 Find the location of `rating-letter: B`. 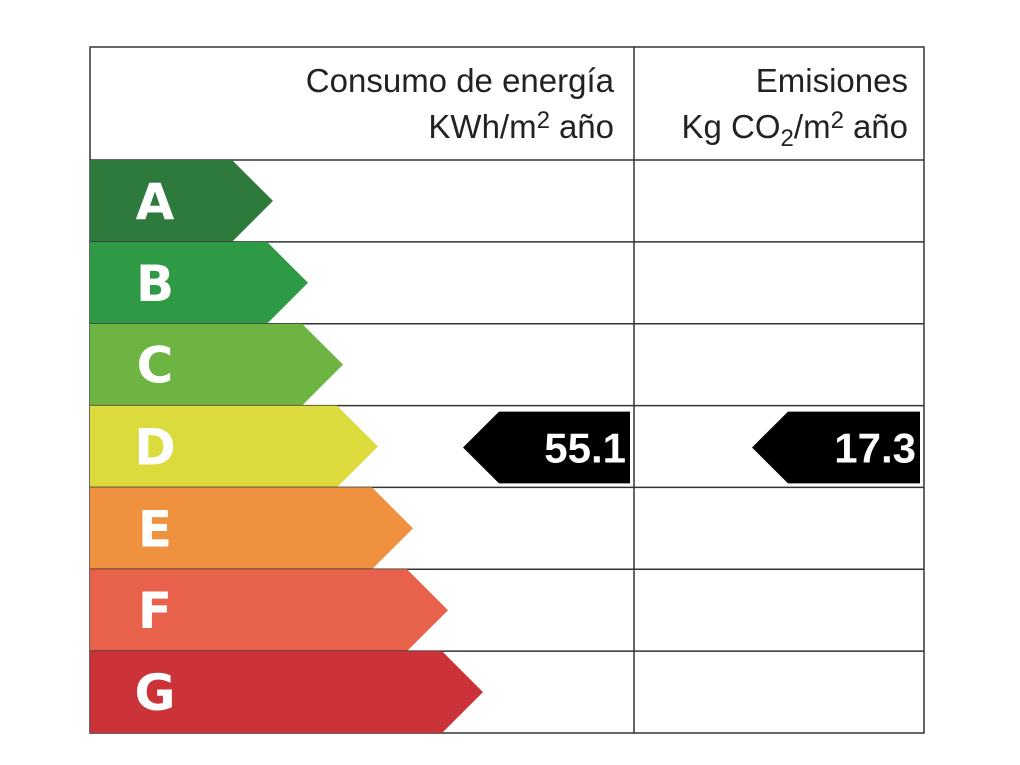

rating-letter: B is located at coordinates (155, 284).